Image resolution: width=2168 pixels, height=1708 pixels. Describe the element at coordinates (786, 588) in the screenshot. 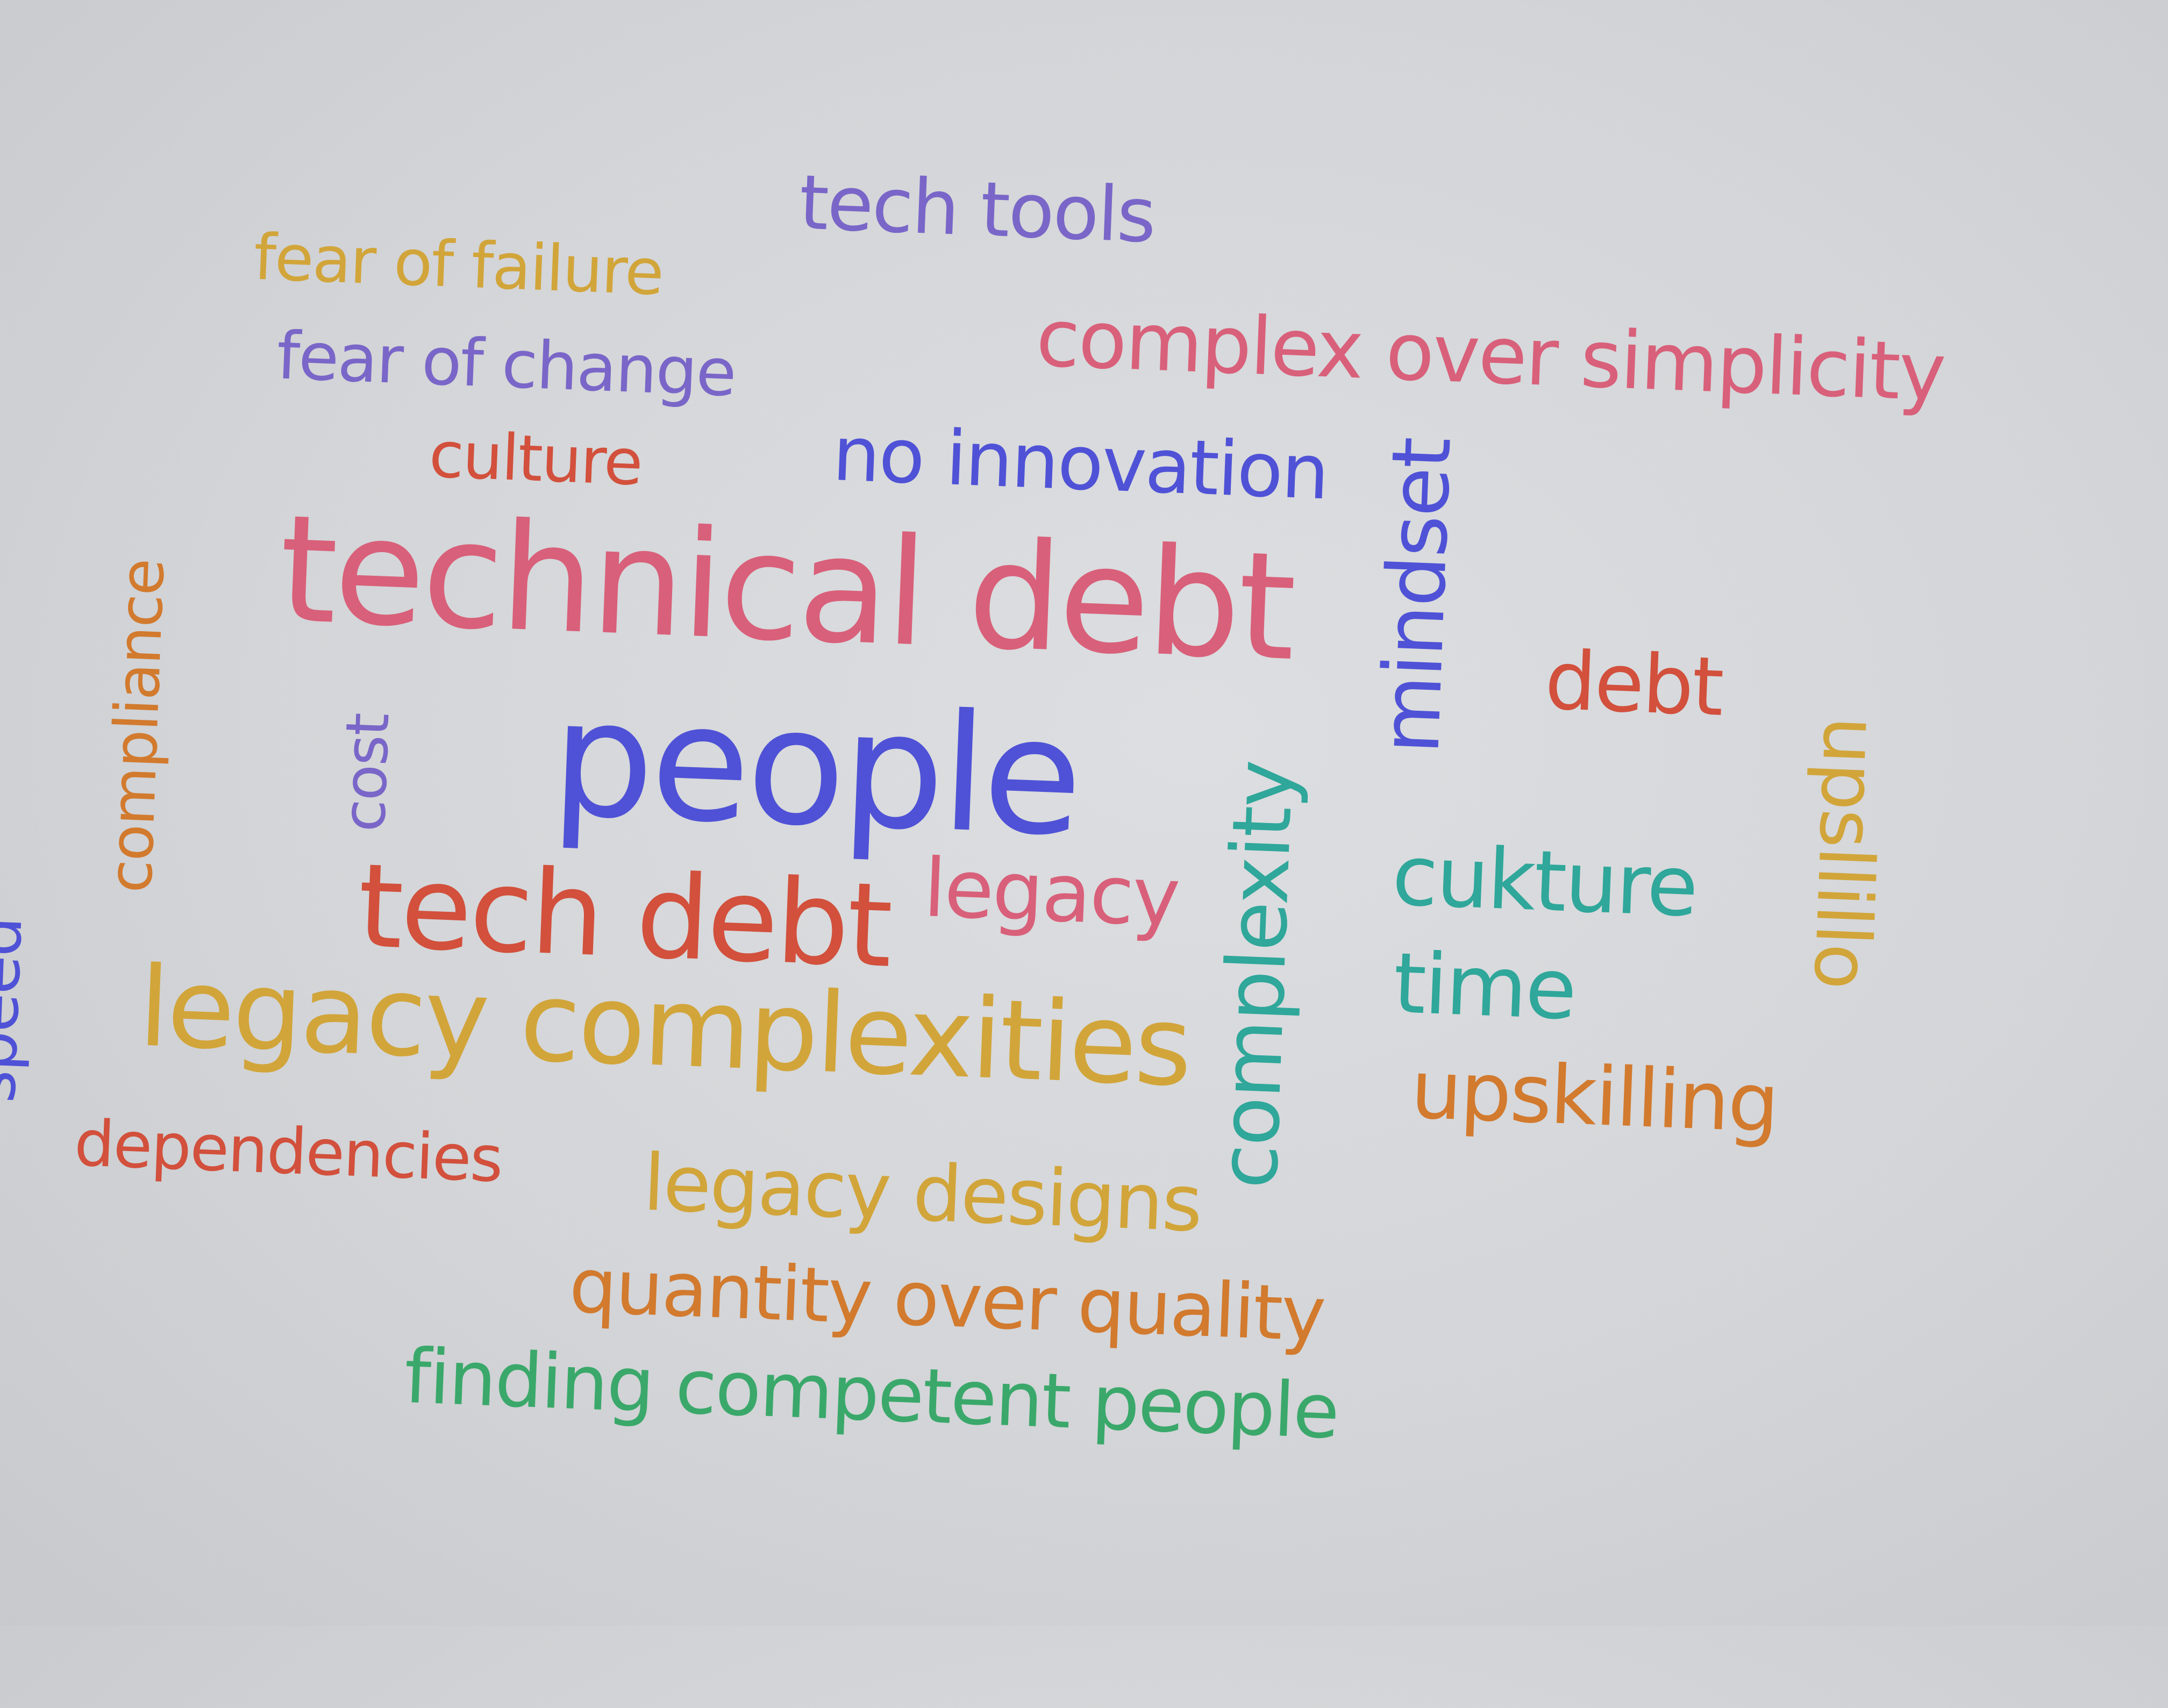

I see `word-technical-debt: technical debt` at that location.